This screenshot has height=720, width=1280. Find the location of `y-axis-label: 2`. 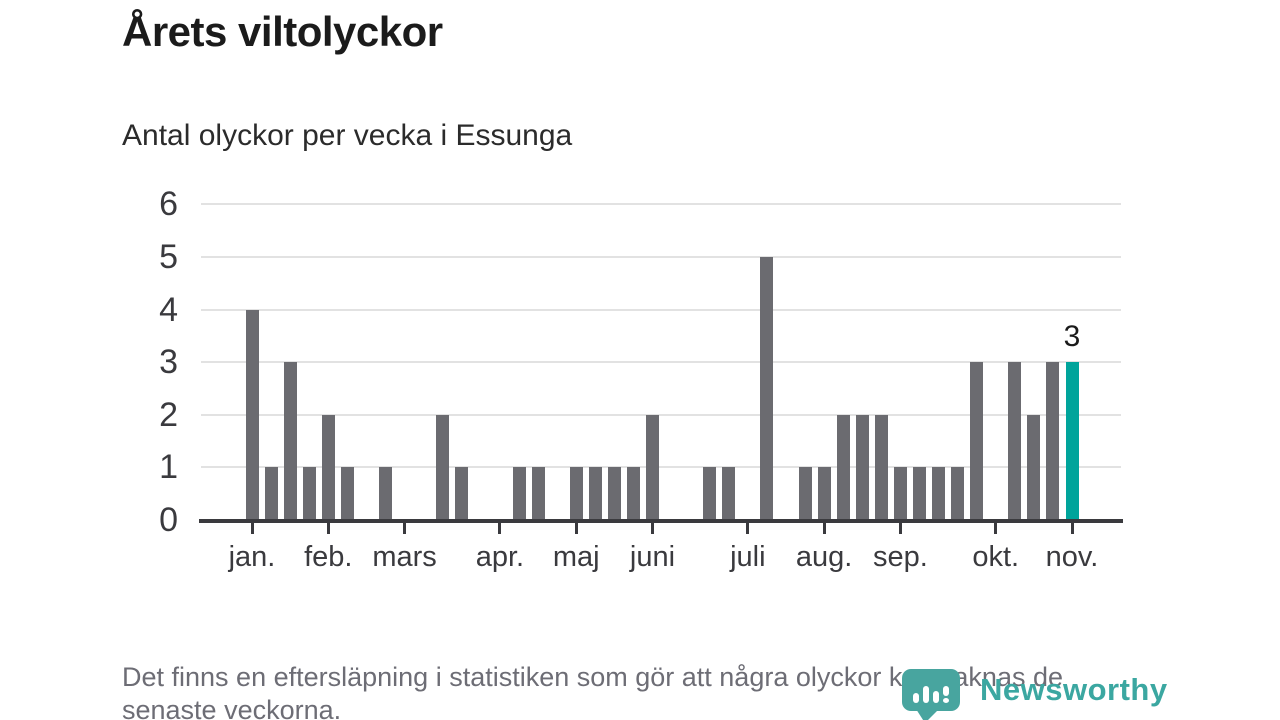

y-axis-label: 2 is located at coordinates (168, 414).